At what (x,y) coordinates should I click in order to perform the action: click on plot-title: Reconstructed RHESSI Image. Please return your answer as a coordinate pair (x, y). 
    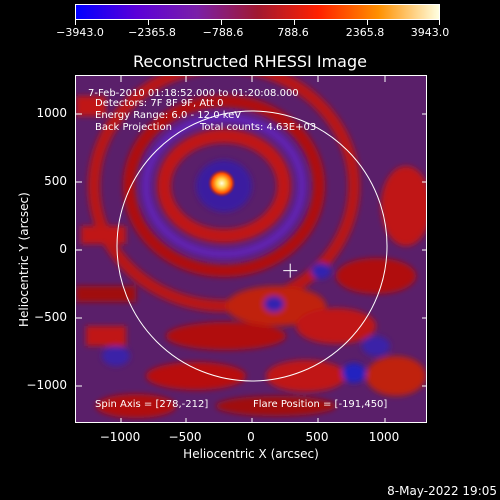
    Looking at the image, I should click on (250, 61).